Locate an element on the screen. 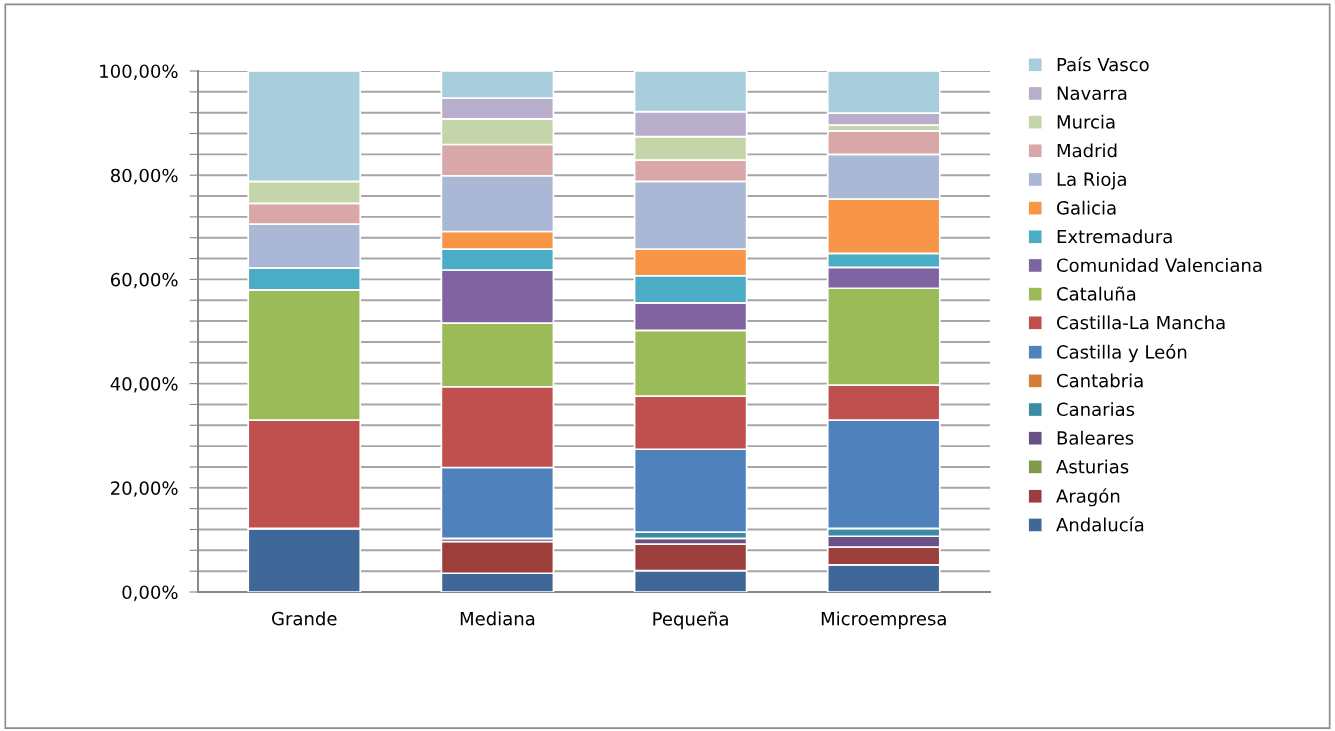 This screenshot has width=1335, height=731. legend-label: Navarra is located at coordinates (1092, 93).